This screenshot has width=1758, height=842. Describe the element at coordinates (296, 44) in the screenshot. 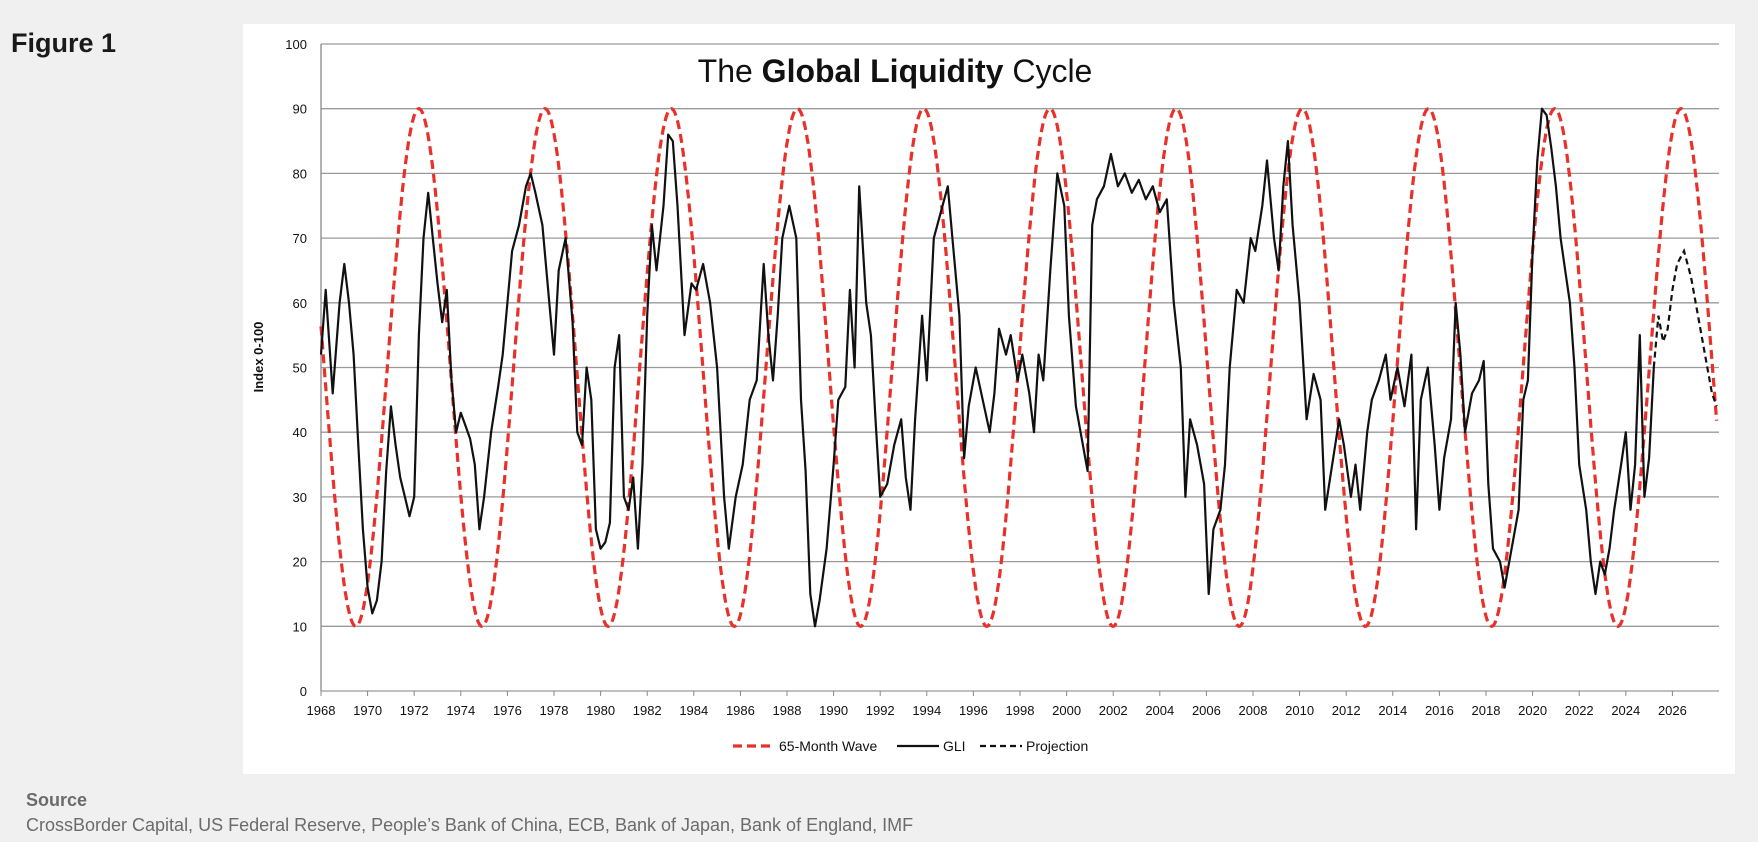

I see `y-tick-label: 100` at that location.